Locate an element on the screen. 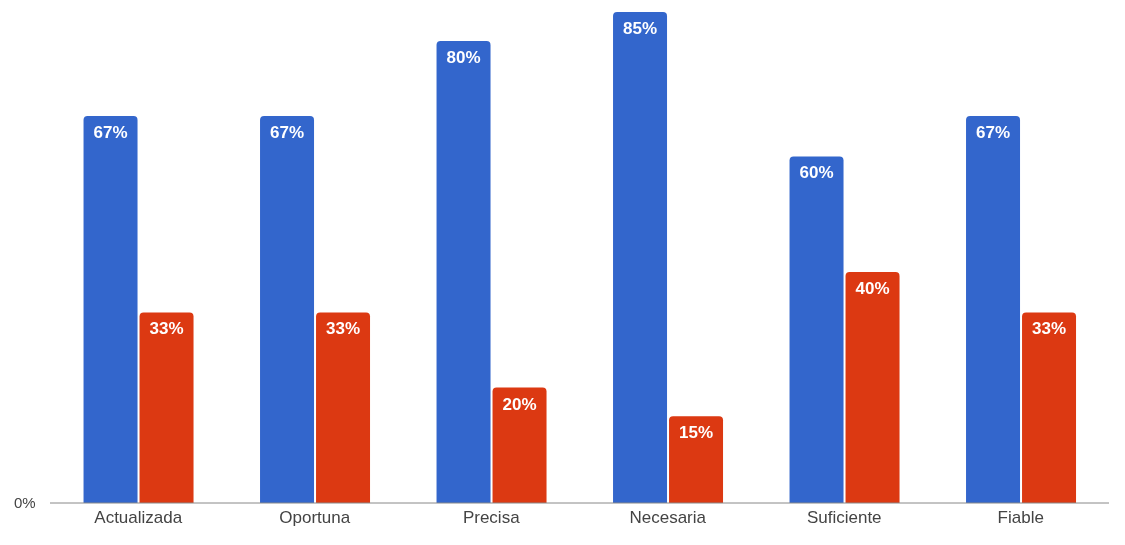 The image size is (1125, 545). data-label: 60% is located at coordinates (816, 173).